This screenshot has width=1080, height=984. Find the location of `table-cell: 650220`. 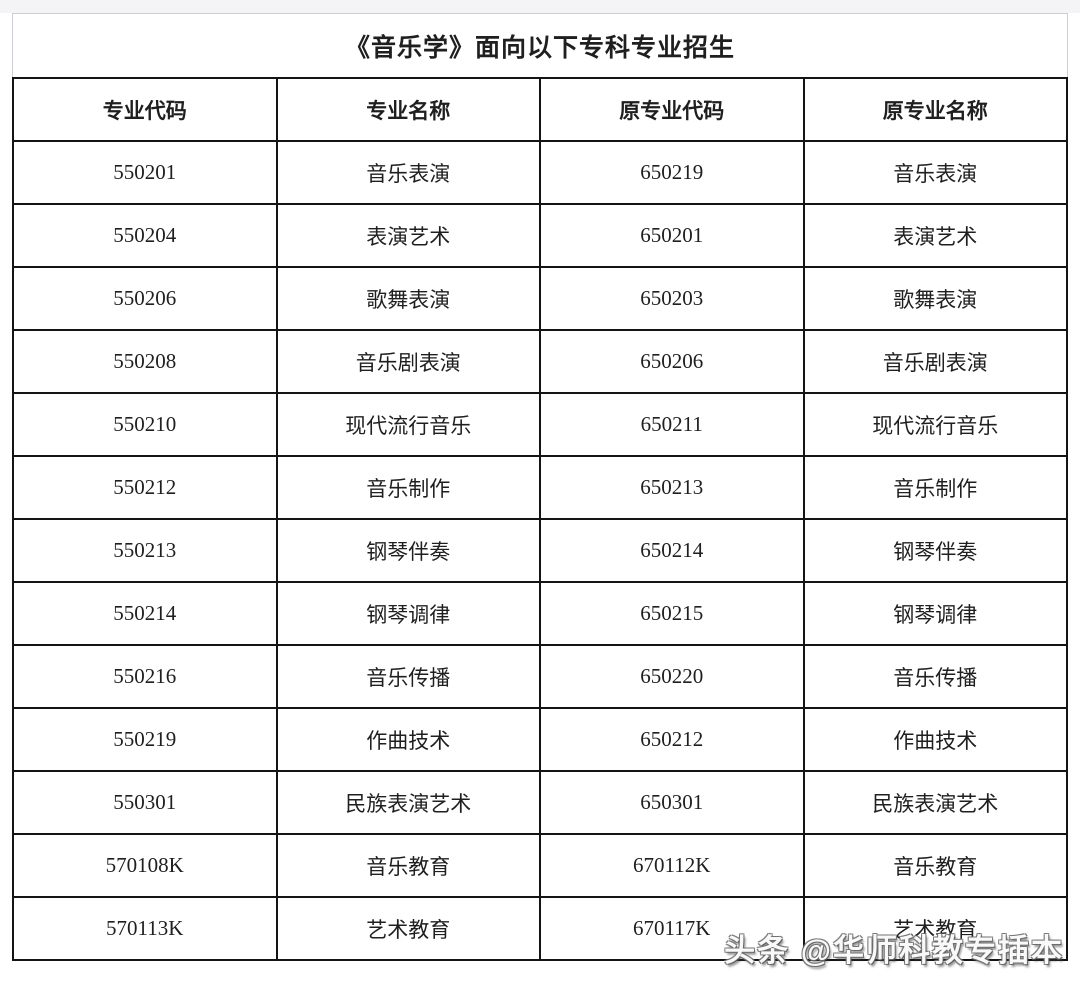

table-cell: 650220 is located at coordinates (672, 676).